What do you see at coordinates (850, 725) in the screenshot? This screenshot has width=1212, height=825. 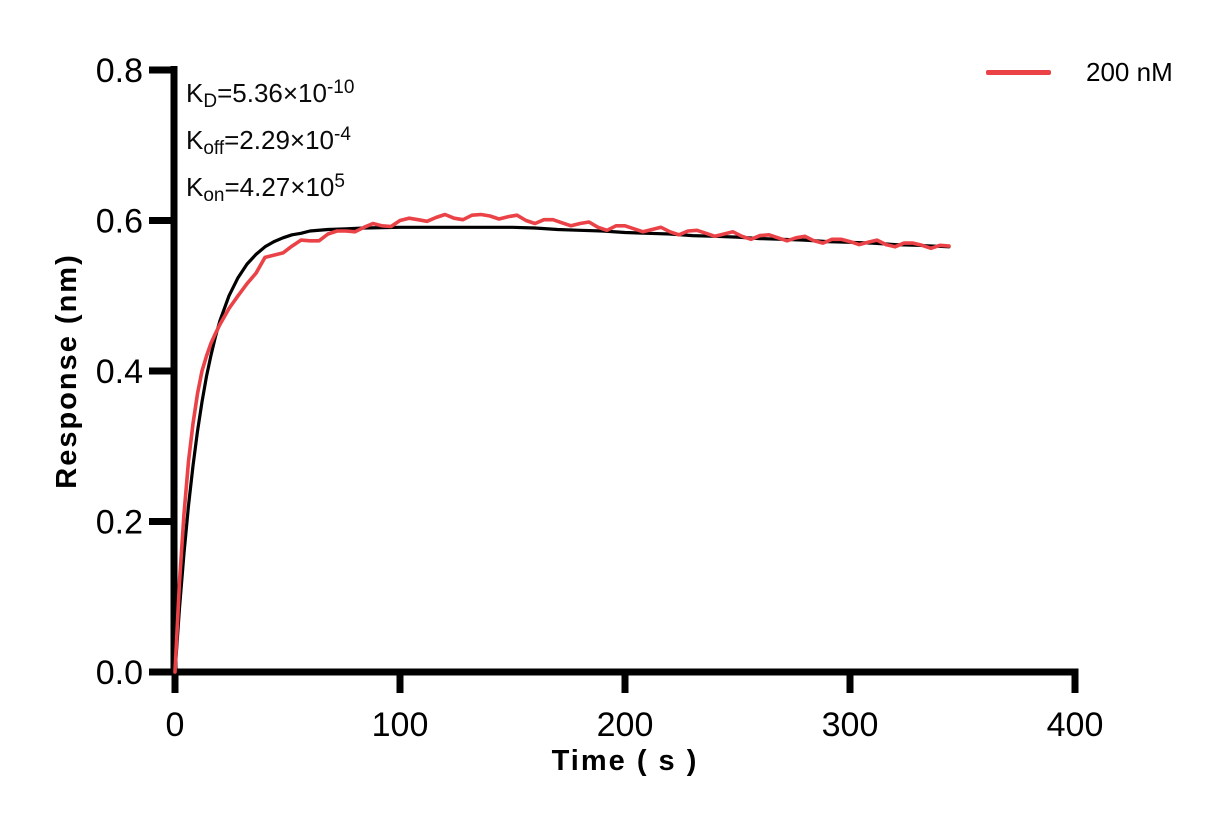 I see `x-tick-label: 300` at bounding box center [850, 725].